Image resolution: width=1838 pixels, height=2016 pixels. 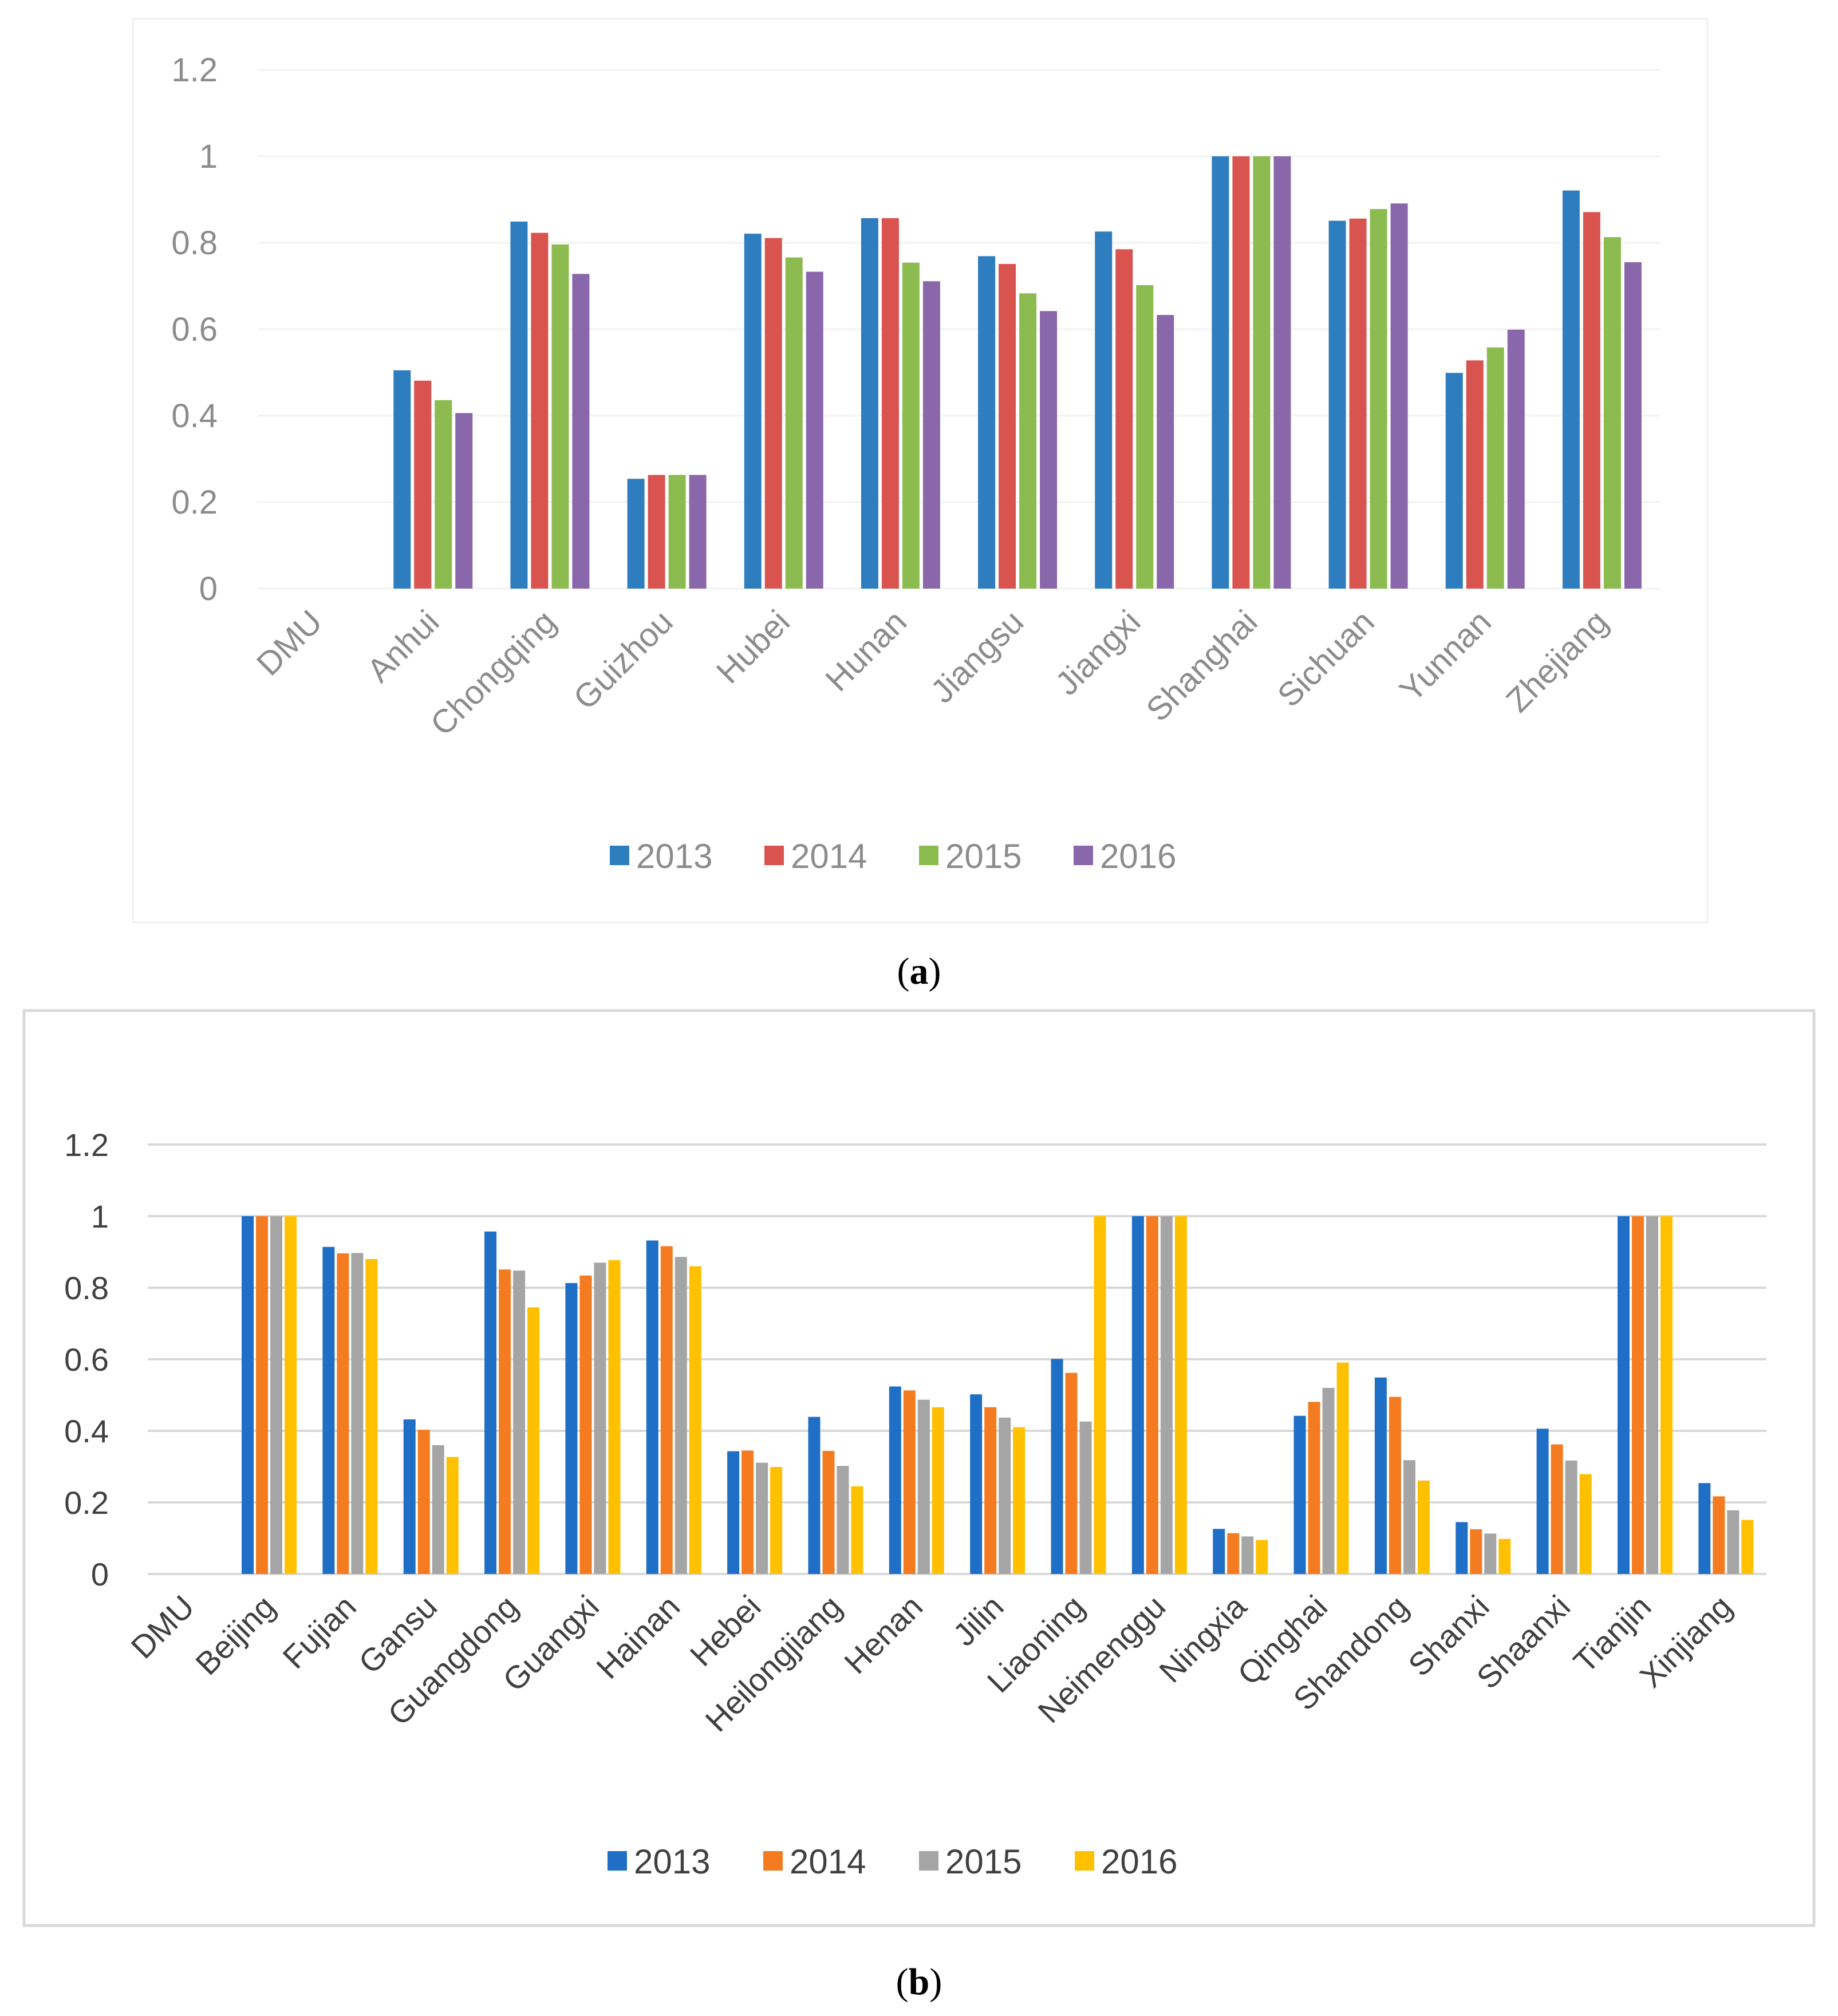 I want to click on chart-b-y-axis: 0 0.2 0.4 0.6 0.8 1 1.2, so click(x=86, y=1359).